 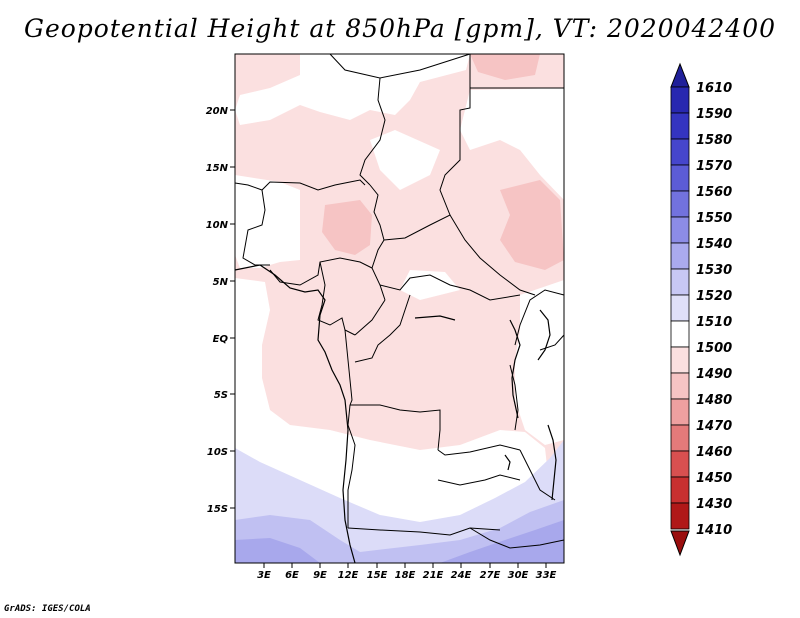 I want to click on colorbar-label: 1470, so click(x=714, y=426).